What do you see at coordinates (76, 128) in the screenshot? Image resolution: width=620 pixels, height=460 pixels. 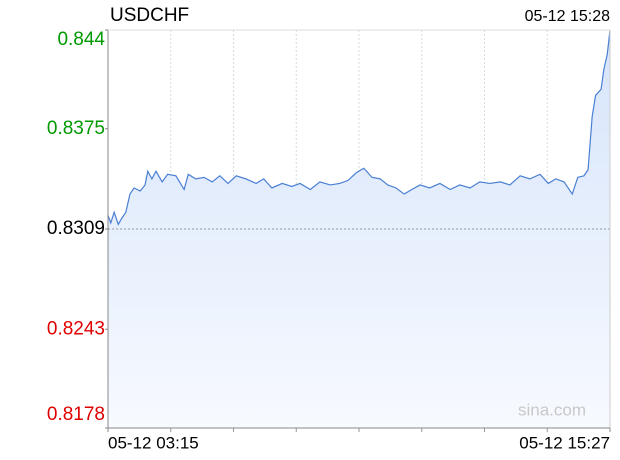 I see `y-tick-label: 0.8375` at bounding box center [76, 128].